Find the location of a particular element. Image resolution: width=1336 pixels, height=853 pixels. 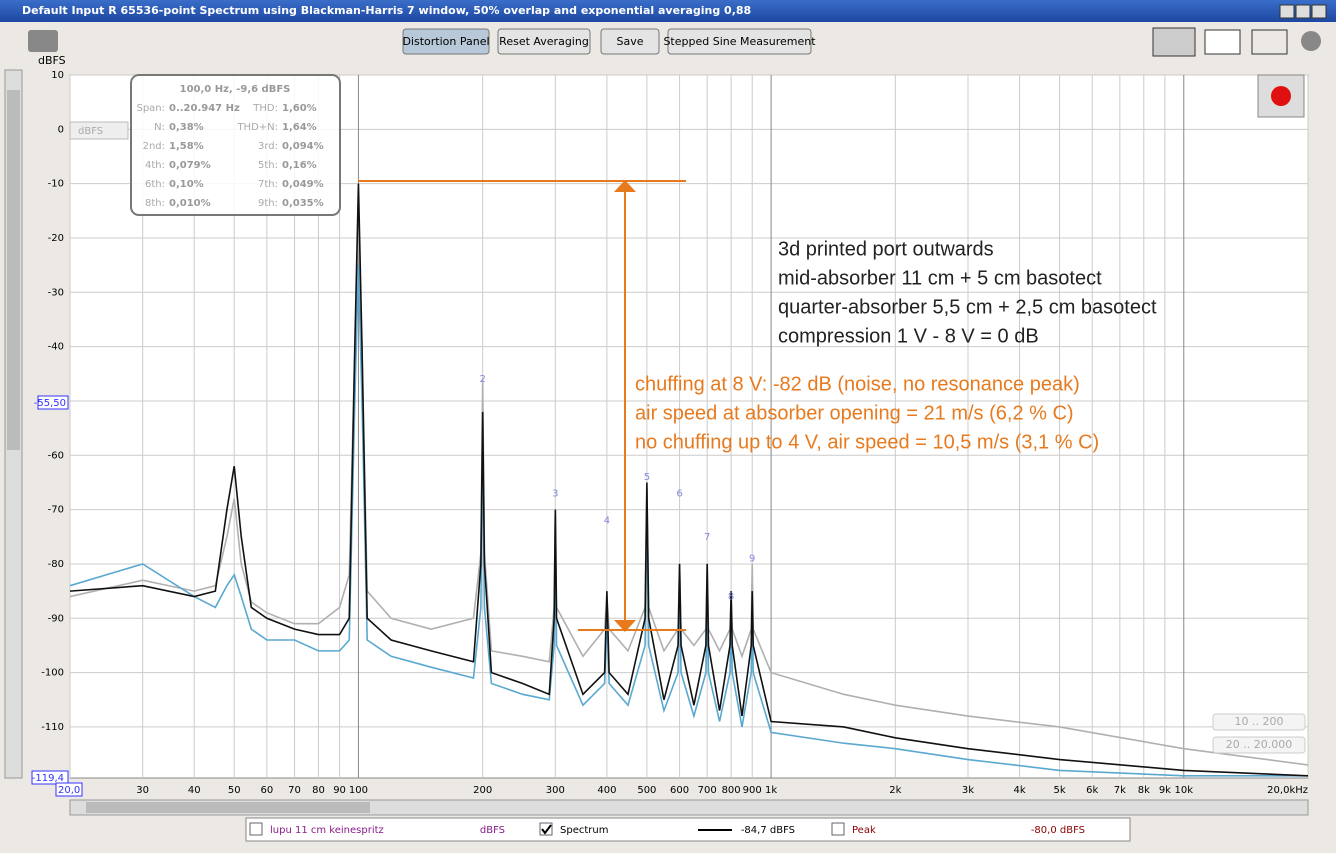

range-button-text: 20 .. 20.000 is located at coordinates (1259, 744).